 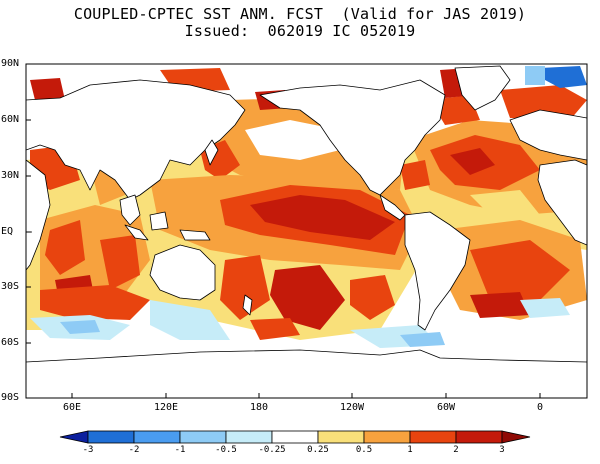 What do you see at coordinates (10, 63) in the screenshot?
I see `lat-label-90n: 90N` at bounding box center [10, 63].